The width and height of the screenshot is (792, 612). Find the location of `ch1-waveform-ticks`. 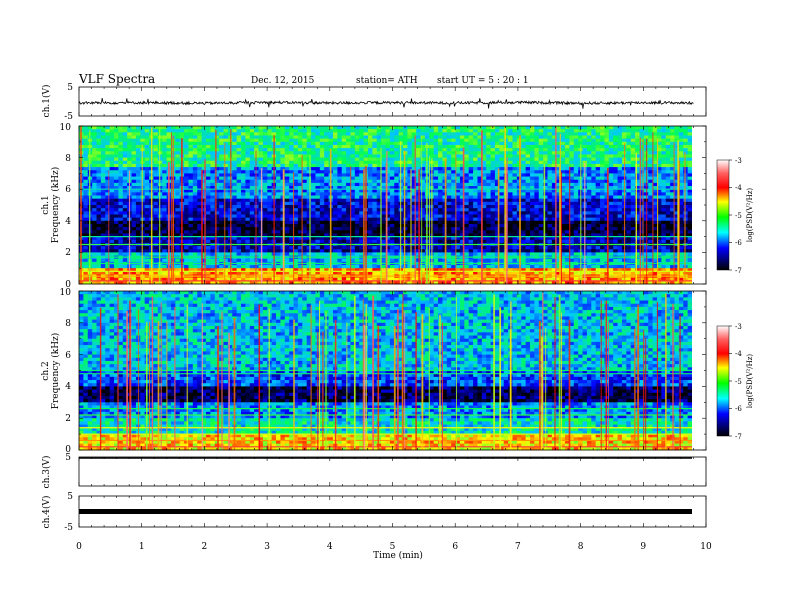

ch1-waveform-ticks is located at coordinates (392, 101).